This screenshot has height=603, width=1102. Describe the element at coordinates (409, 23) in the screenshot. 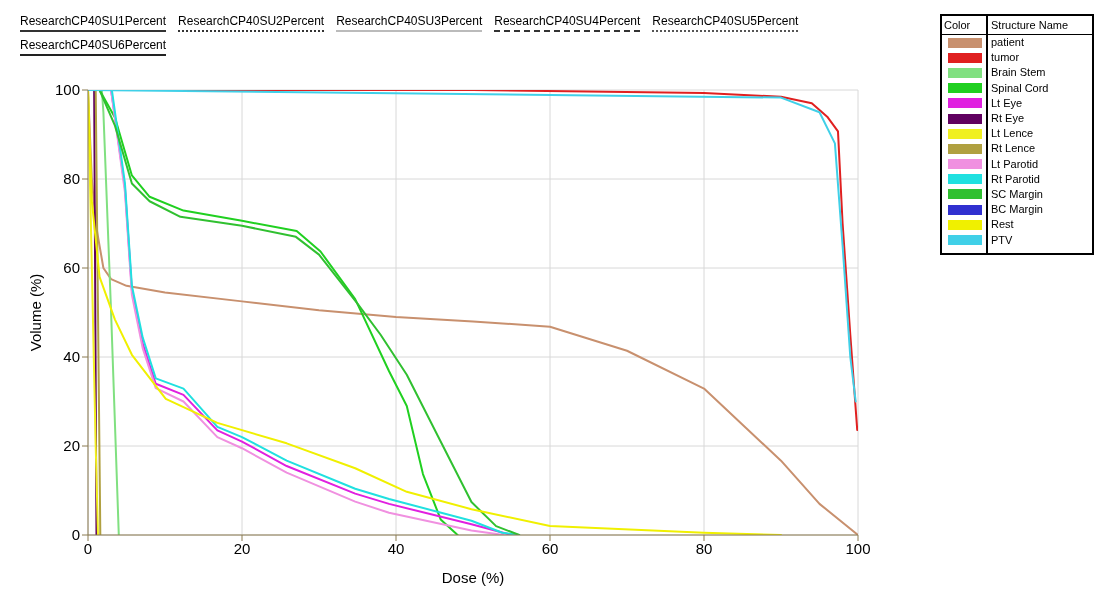

I see `text: ResearchCP40SU3Percent` at that location.